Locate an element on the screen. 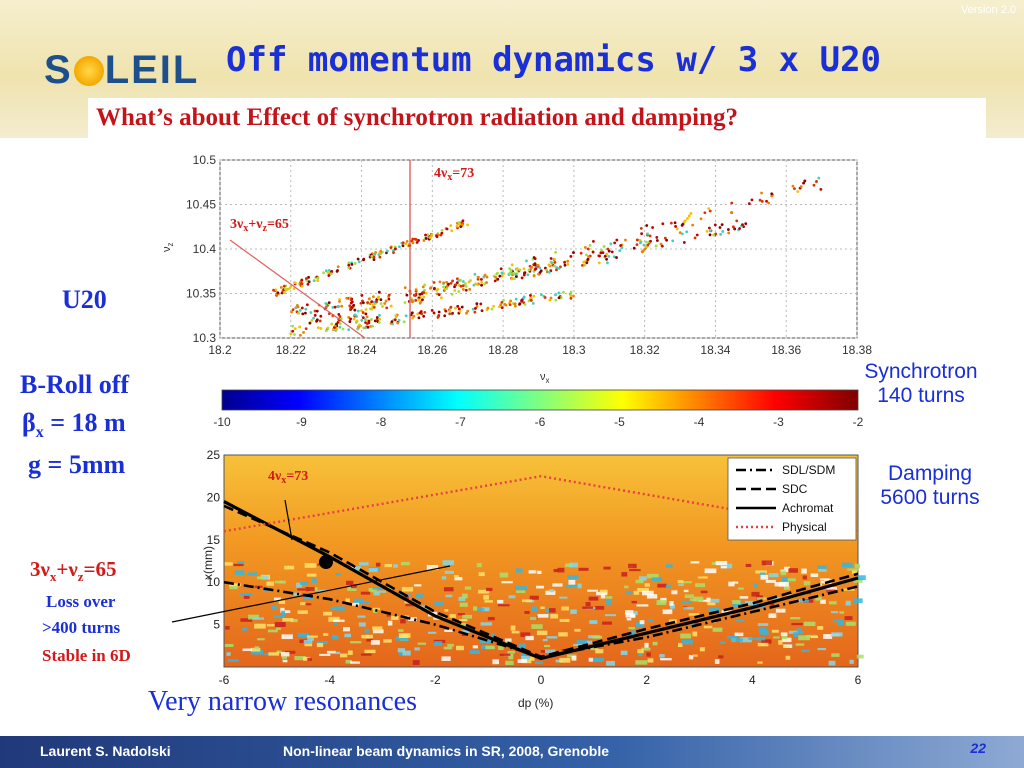 Image resolution: width=1024 pixels, height=768 pixels. fmap-xtick: 2 is located at coordinates (646, 680).